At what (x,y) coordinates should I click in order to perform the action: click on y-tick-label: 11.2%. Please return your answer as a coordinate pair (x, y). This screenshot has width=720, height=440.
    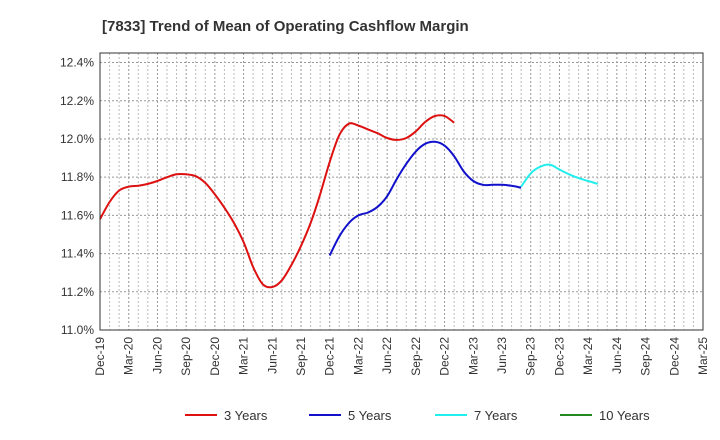
    Looking at the image, I should click on (77, 292).